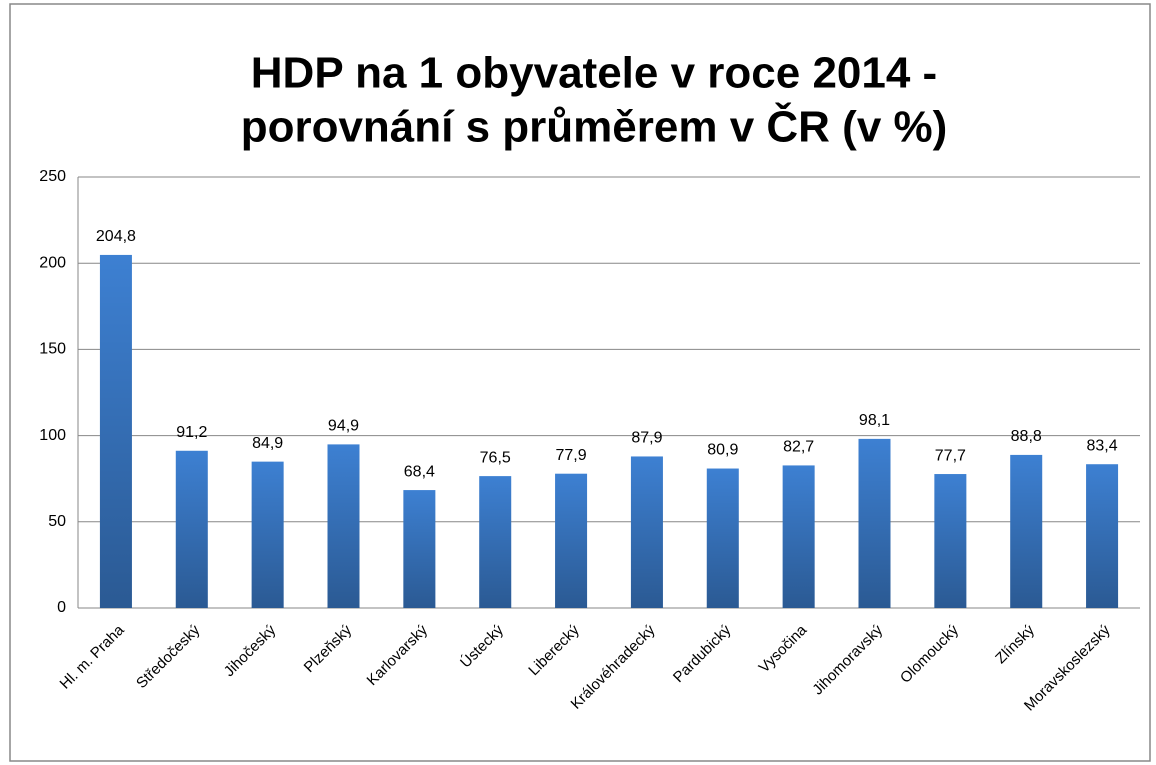 This screenshot has height=765, width=1156. What do you see at coordinates (571, 455) in the screenshot?
I see `value-label: 77,9` at bounding box center [571, 455].